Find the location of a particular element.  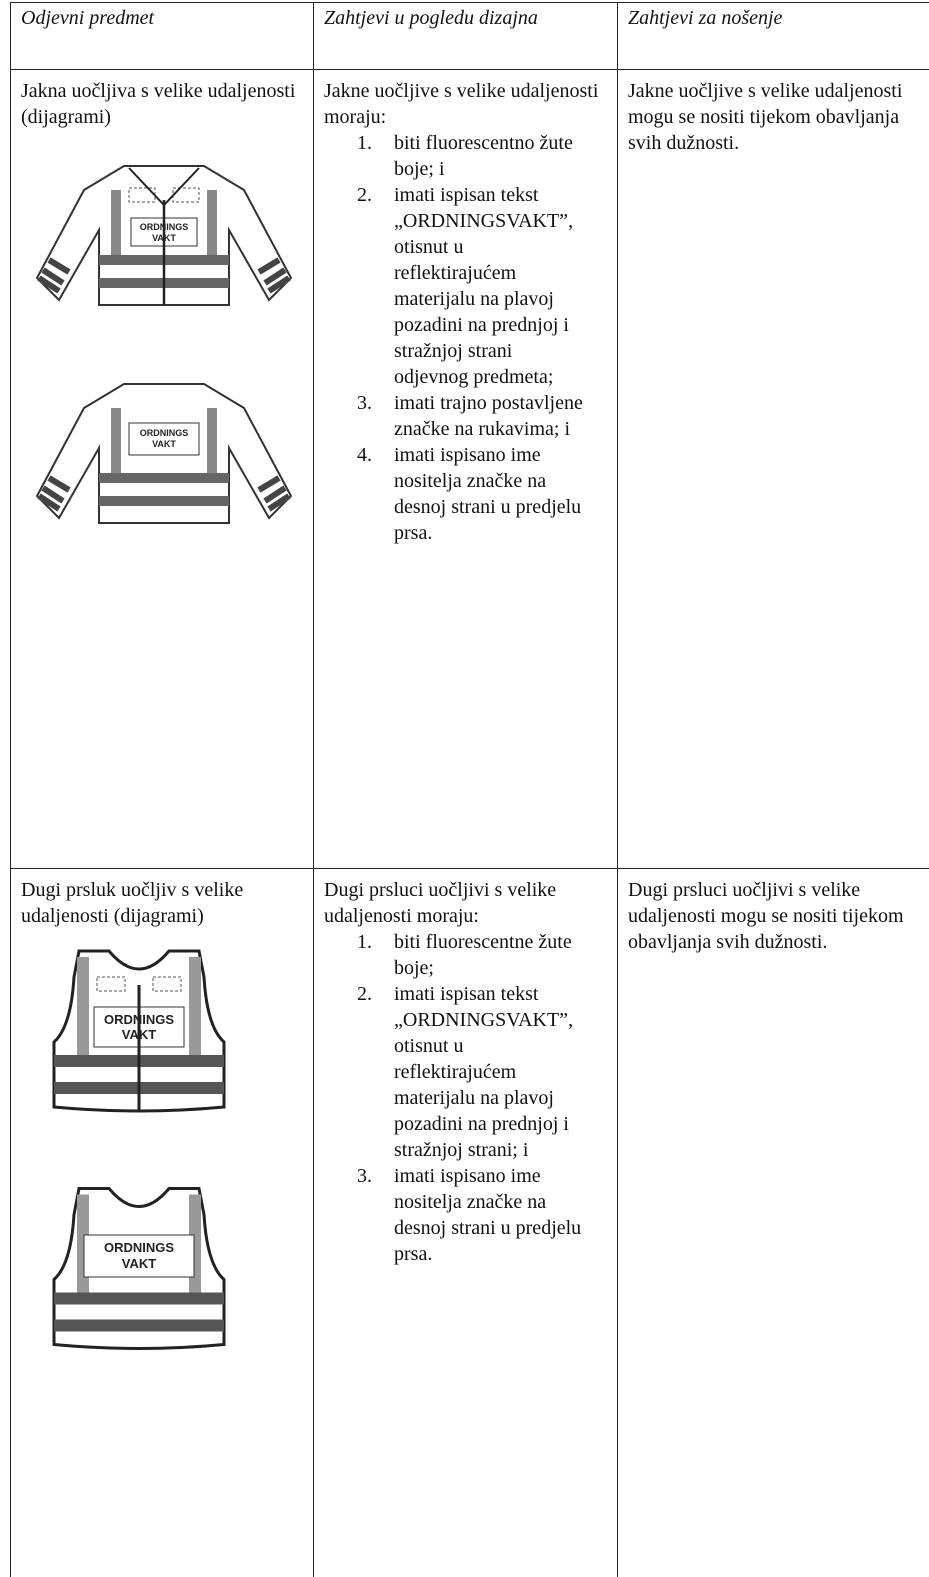

list-text: biti fluorescentne žute boje; is located at coordinates (492, 955).